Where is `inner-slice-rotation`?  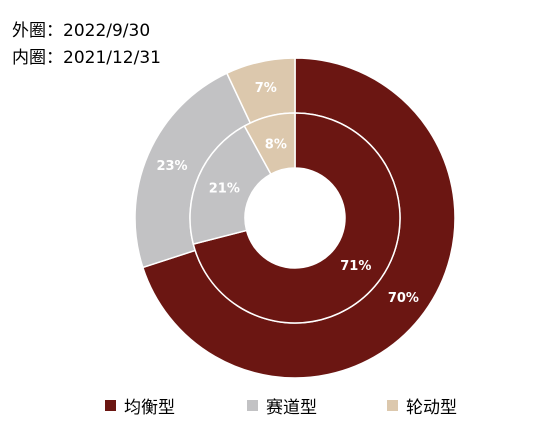
inner-slice-rotation is located at coordinates (269, 144).